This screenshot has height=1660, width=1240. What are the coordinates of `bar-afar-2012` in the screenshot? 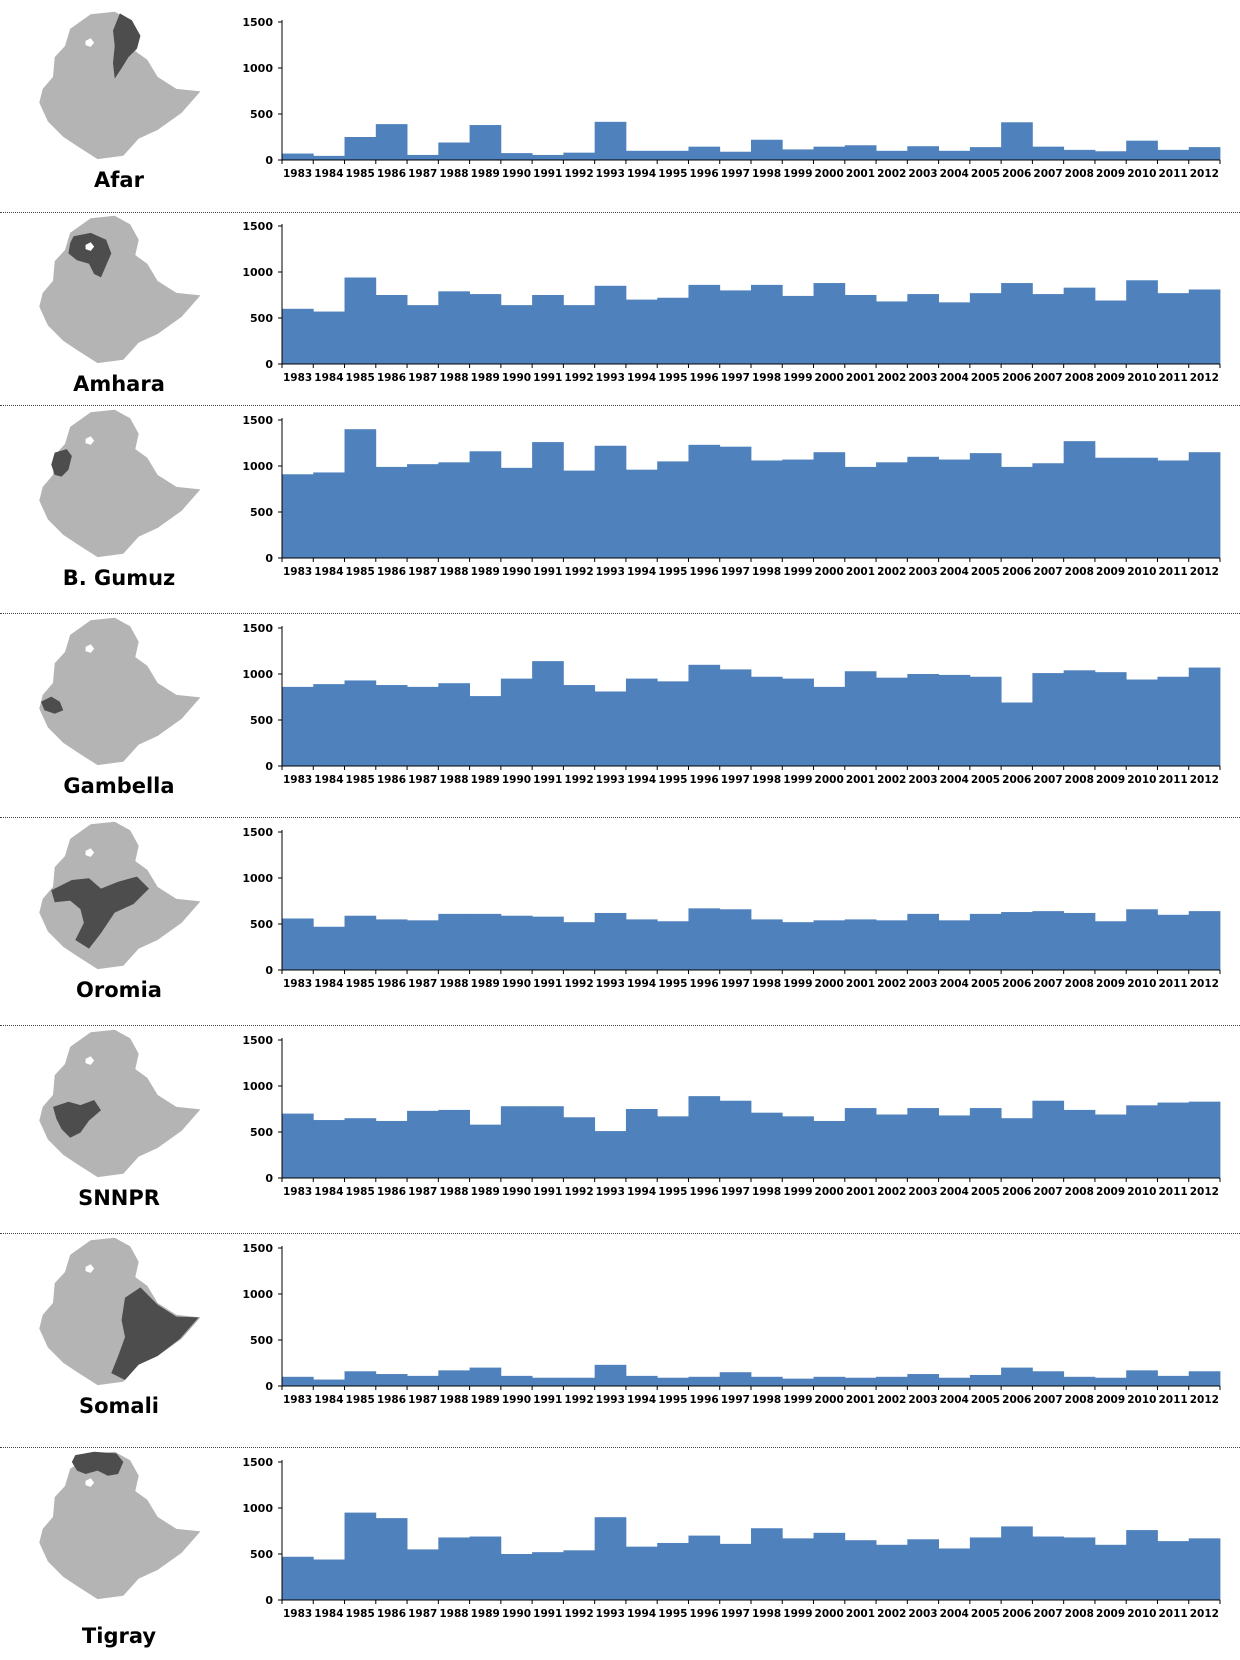 It's located at (1204, 153).